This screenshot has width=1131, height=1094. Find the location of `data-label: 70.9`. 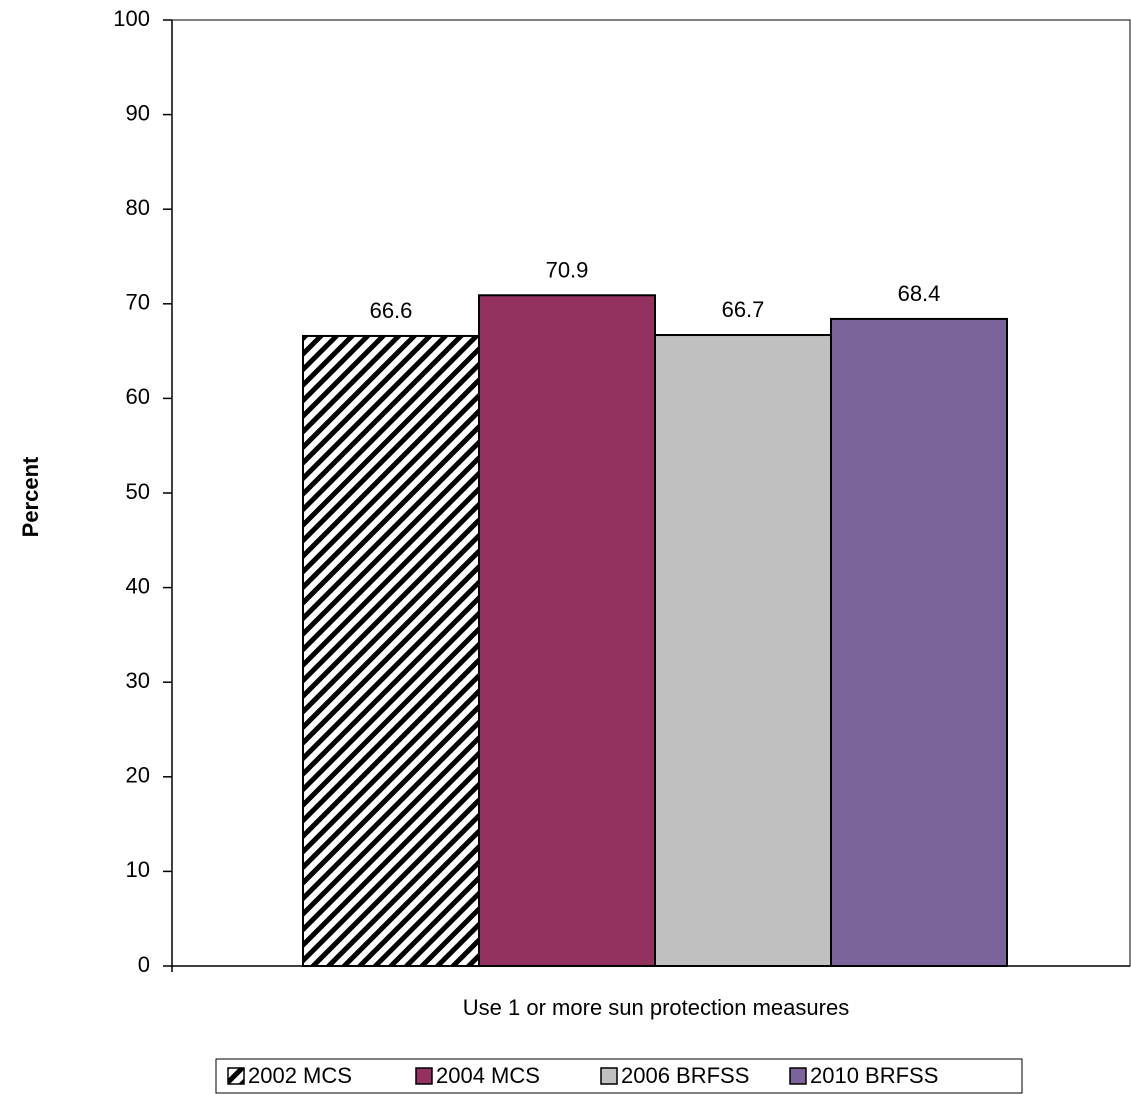

data-label: 70.9 is located at coordinates (567, 269).